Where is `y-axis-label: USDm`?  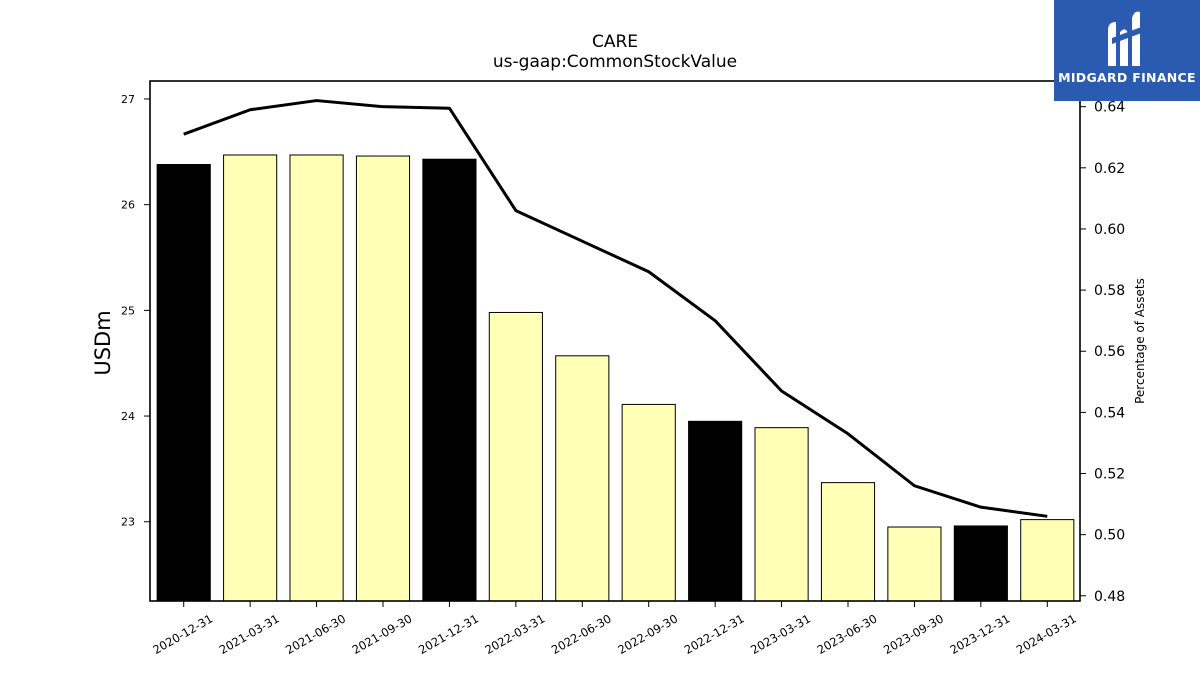
y-axis-label: USDm is located at coordinates (103, 342).